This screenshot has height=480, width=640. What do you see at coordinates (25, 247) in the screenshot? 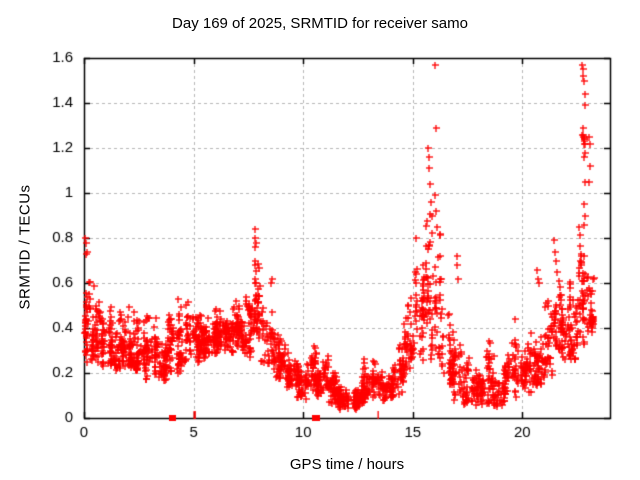
I see `y-axis-label: SRMTID / TECUs` at bounding box center [25, 247].